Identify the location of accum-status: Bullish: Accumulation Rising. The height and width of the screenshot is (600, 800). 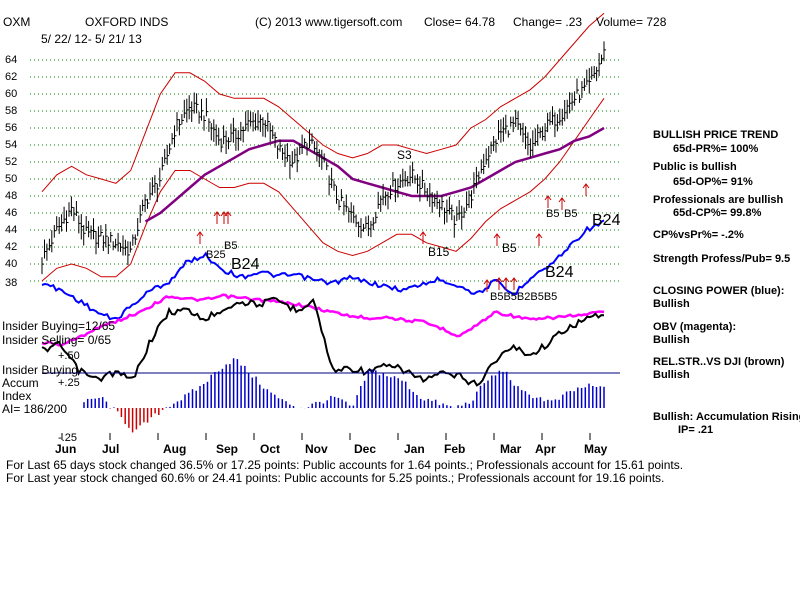
(726, 417).